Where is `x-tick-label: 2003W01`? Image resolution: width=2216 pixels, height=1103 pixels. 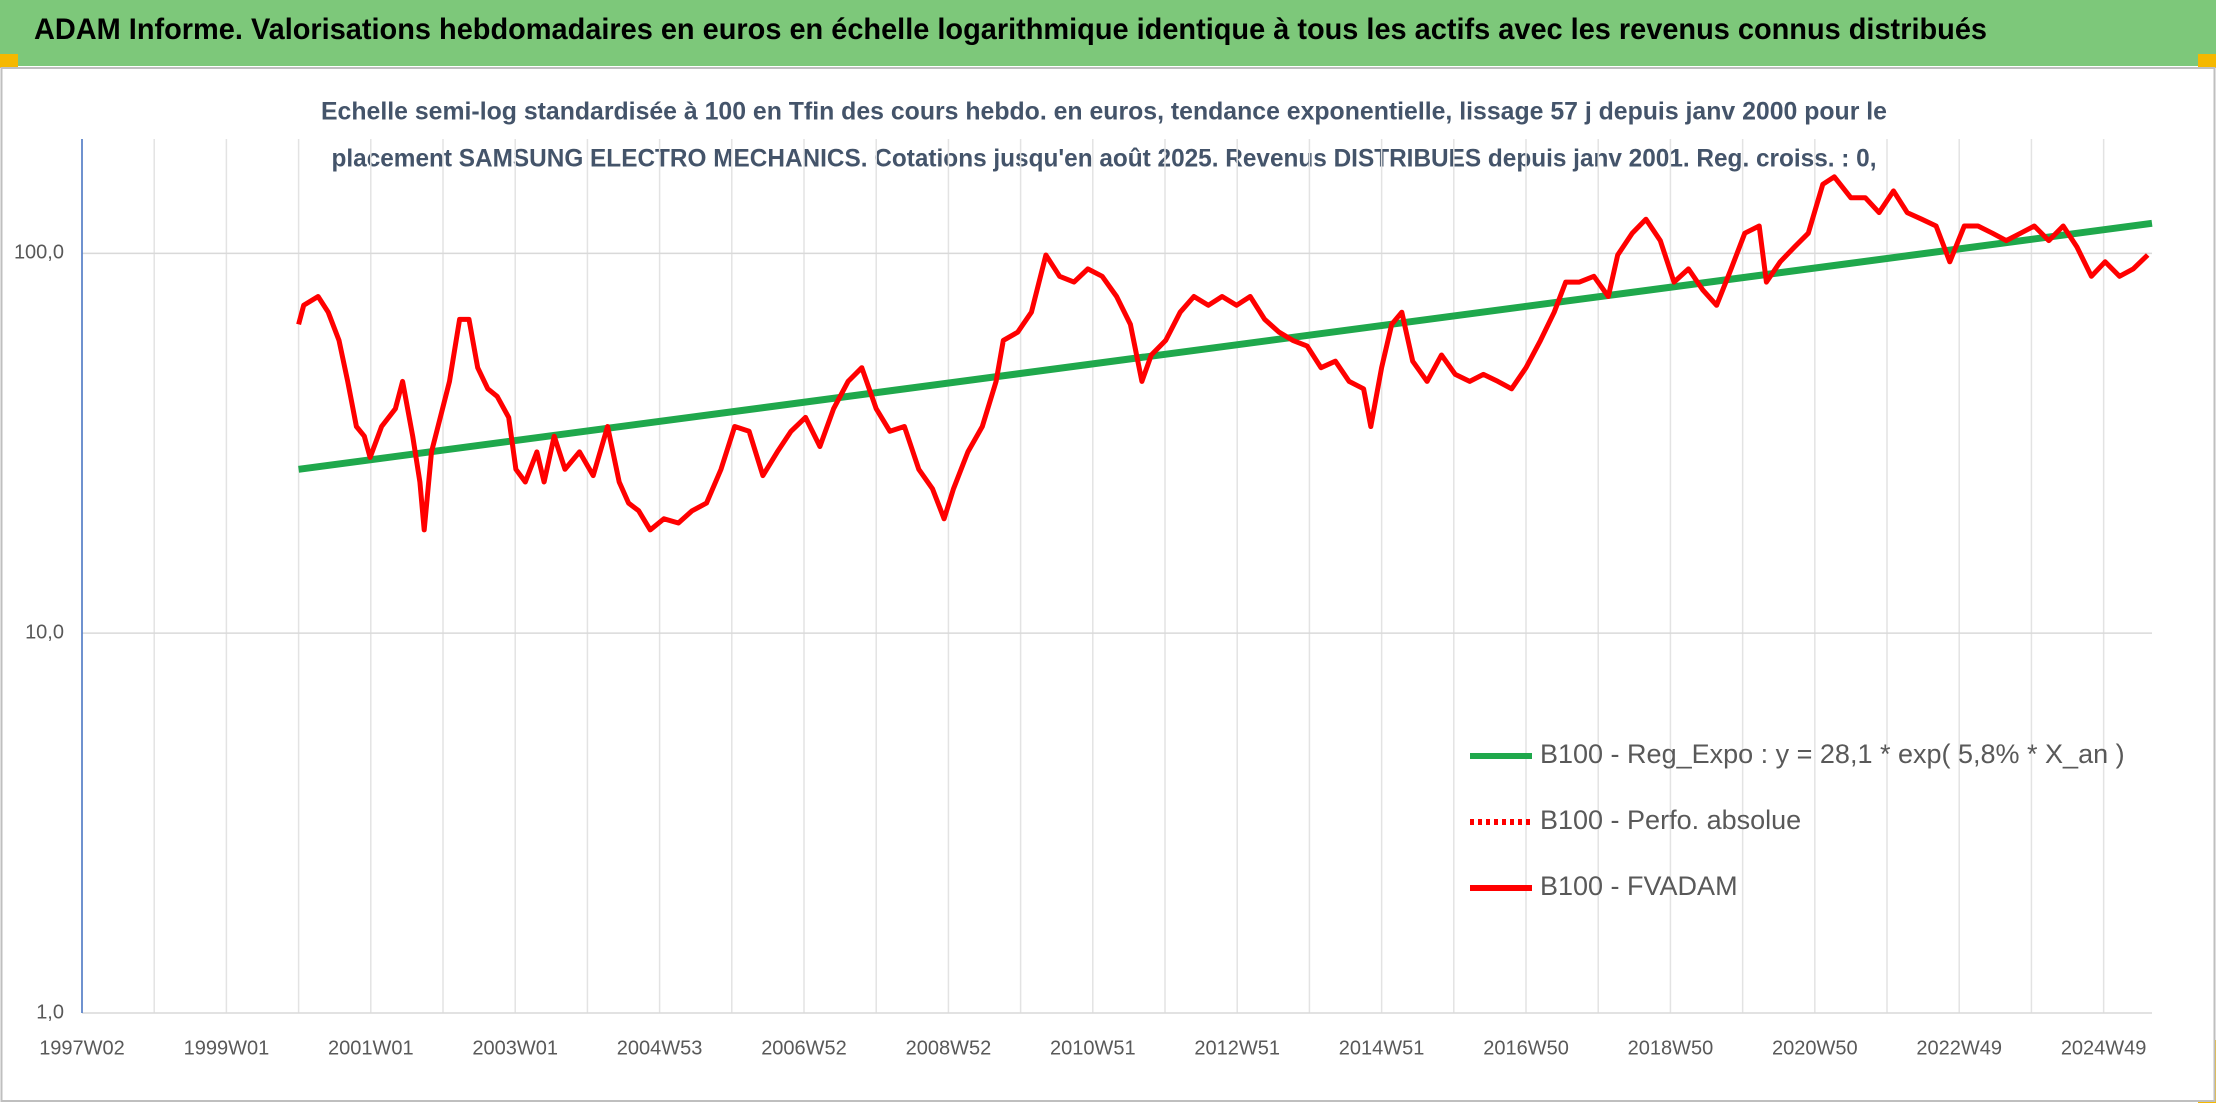 x-tick-label: 2003W01 is located at coordinates (515, 1048).